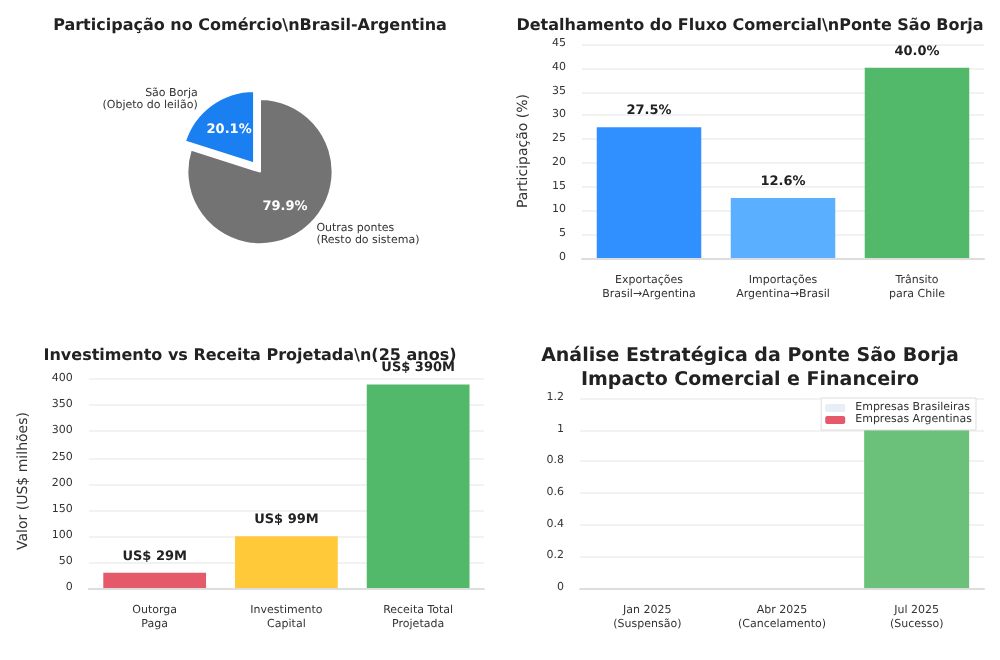 The image size is (1000, 660). What do you see at coordinates (250, 355) in the screenshot?
I see `chart-title: Investimento vs Receita Projetada\n(25 anos)` at bounding box center [250, 355].